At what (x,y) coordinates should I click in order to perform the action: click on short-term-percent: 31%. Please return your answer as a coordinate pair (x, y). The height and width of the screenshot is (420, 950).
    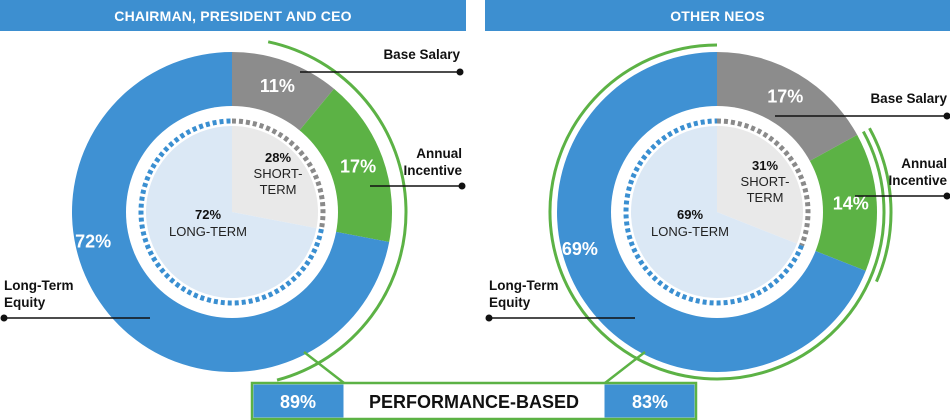
    Looking at the image, I should click on (765, 165).